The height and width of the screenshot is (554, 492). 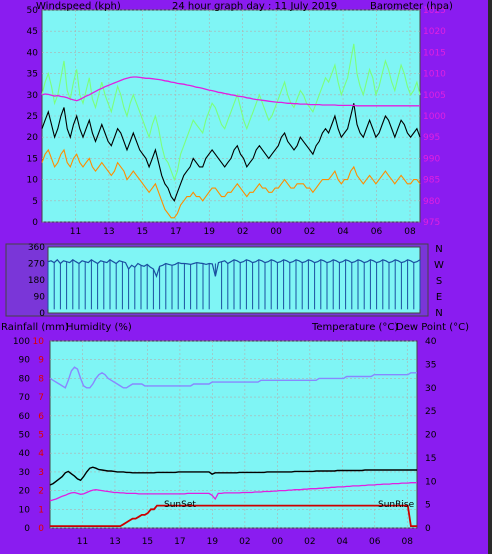 I want to click on barometer-y-tick: 1025, so click(x=434, y=11).